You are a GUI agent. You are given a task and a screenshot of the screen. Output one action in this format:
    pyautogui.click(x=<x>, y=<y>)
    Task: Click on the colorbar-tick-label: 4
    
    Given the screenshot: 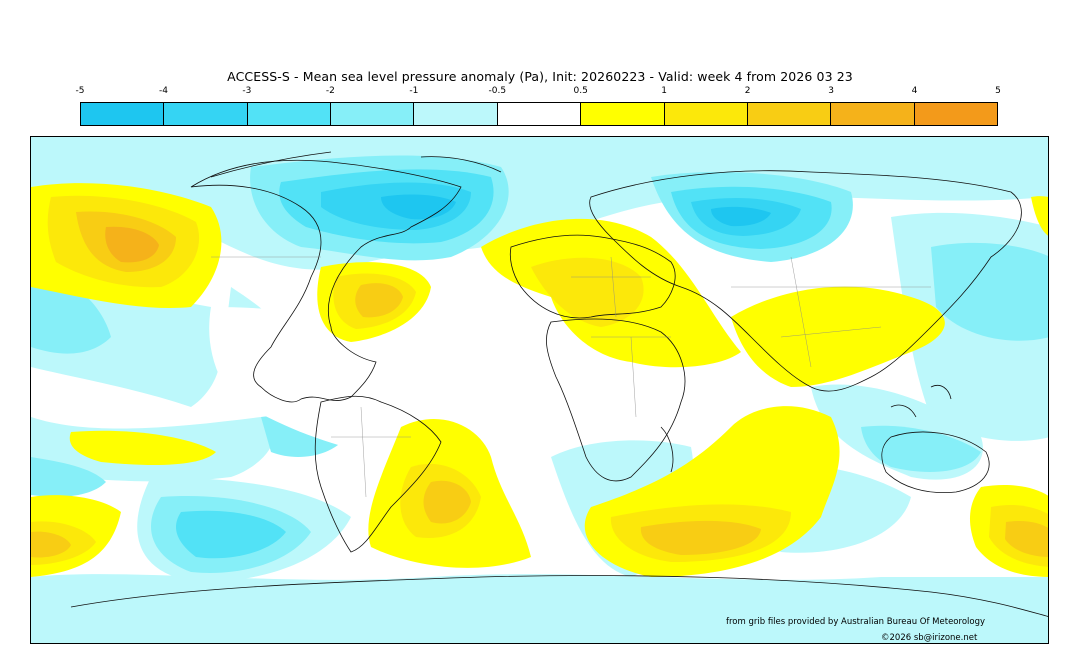 What is the action you would take?
    pyautogui.click(x=914, y=91)
    